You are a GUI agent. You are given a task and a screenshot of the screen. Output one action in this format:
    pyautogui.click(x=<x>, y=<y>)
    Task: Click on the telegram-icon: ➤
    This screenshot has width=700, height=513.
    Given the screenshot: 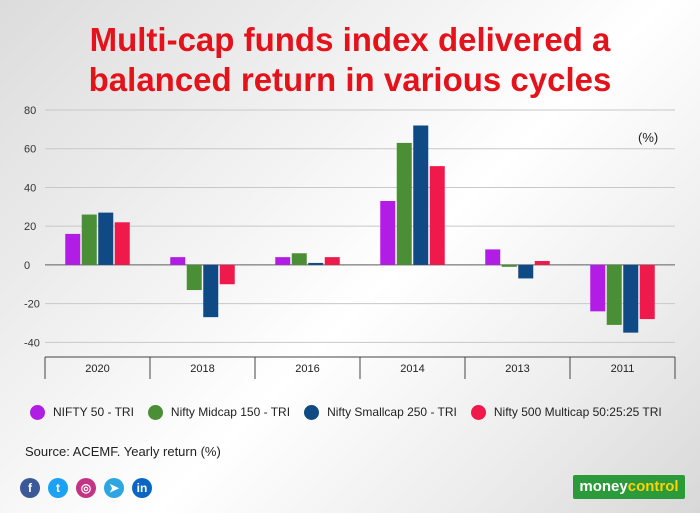 What is the action you would take?
    pyautogui.click(x=114, y=488)
    